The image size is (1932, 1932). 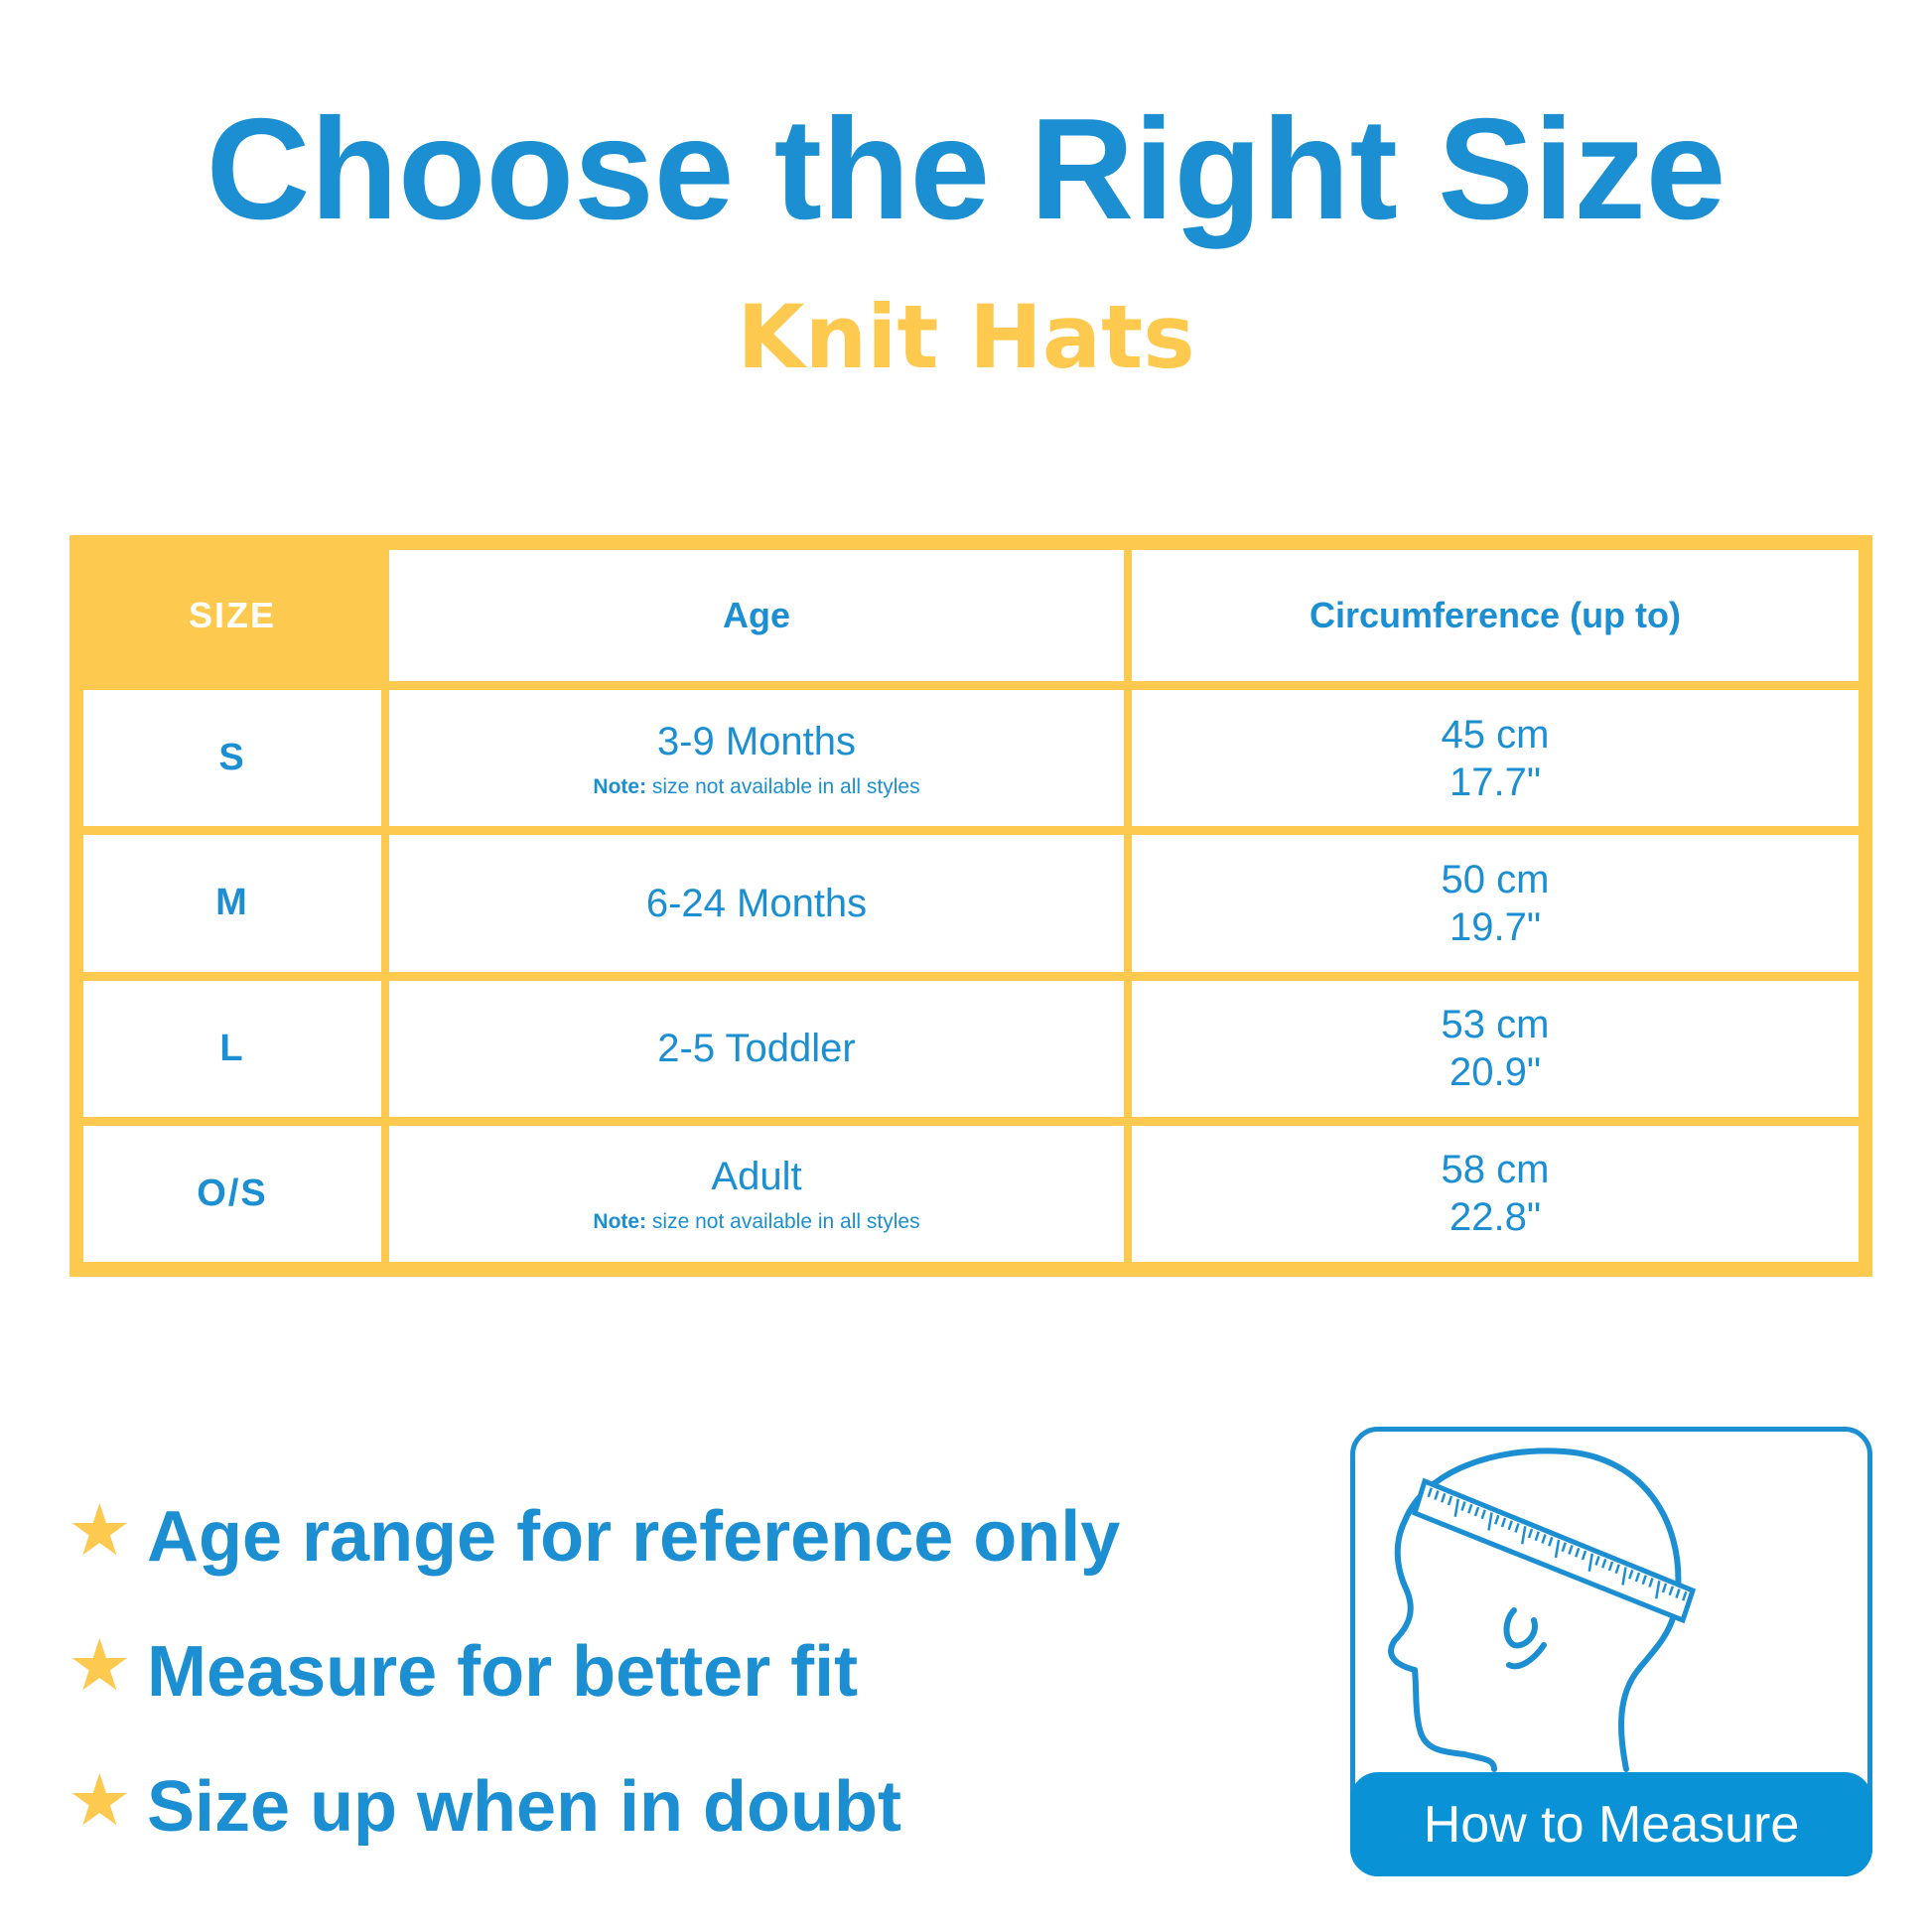 What do you see at coordinates (1496, 615) in the screenshot?
I see `header-circumference: Circumference (up to)` at bounding box center [1496, 615].